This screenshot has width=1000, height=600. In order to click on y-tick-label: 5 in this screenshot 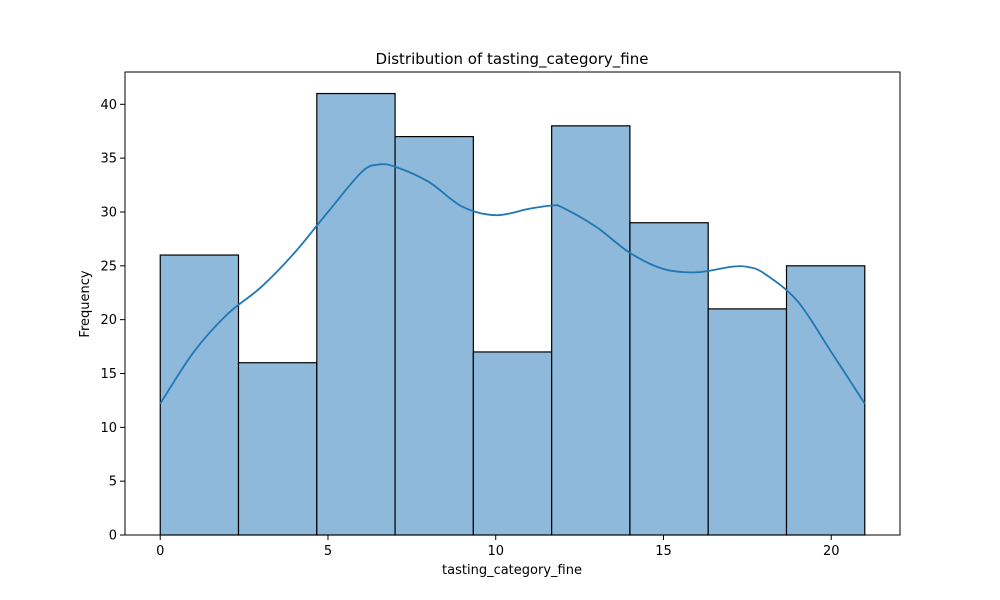, I will do `click(113, 482)`.